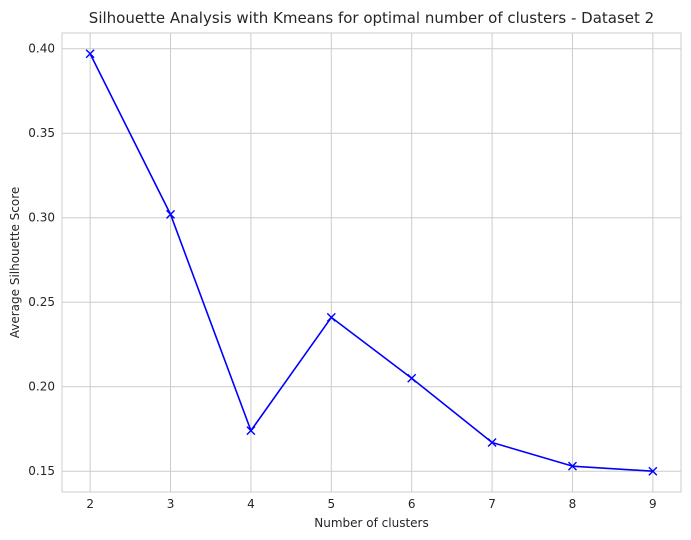  What do you see at coordinates (251, 504) in the screenshot?
I see `x-tick-label: 4` at bounding box center [251, 504].